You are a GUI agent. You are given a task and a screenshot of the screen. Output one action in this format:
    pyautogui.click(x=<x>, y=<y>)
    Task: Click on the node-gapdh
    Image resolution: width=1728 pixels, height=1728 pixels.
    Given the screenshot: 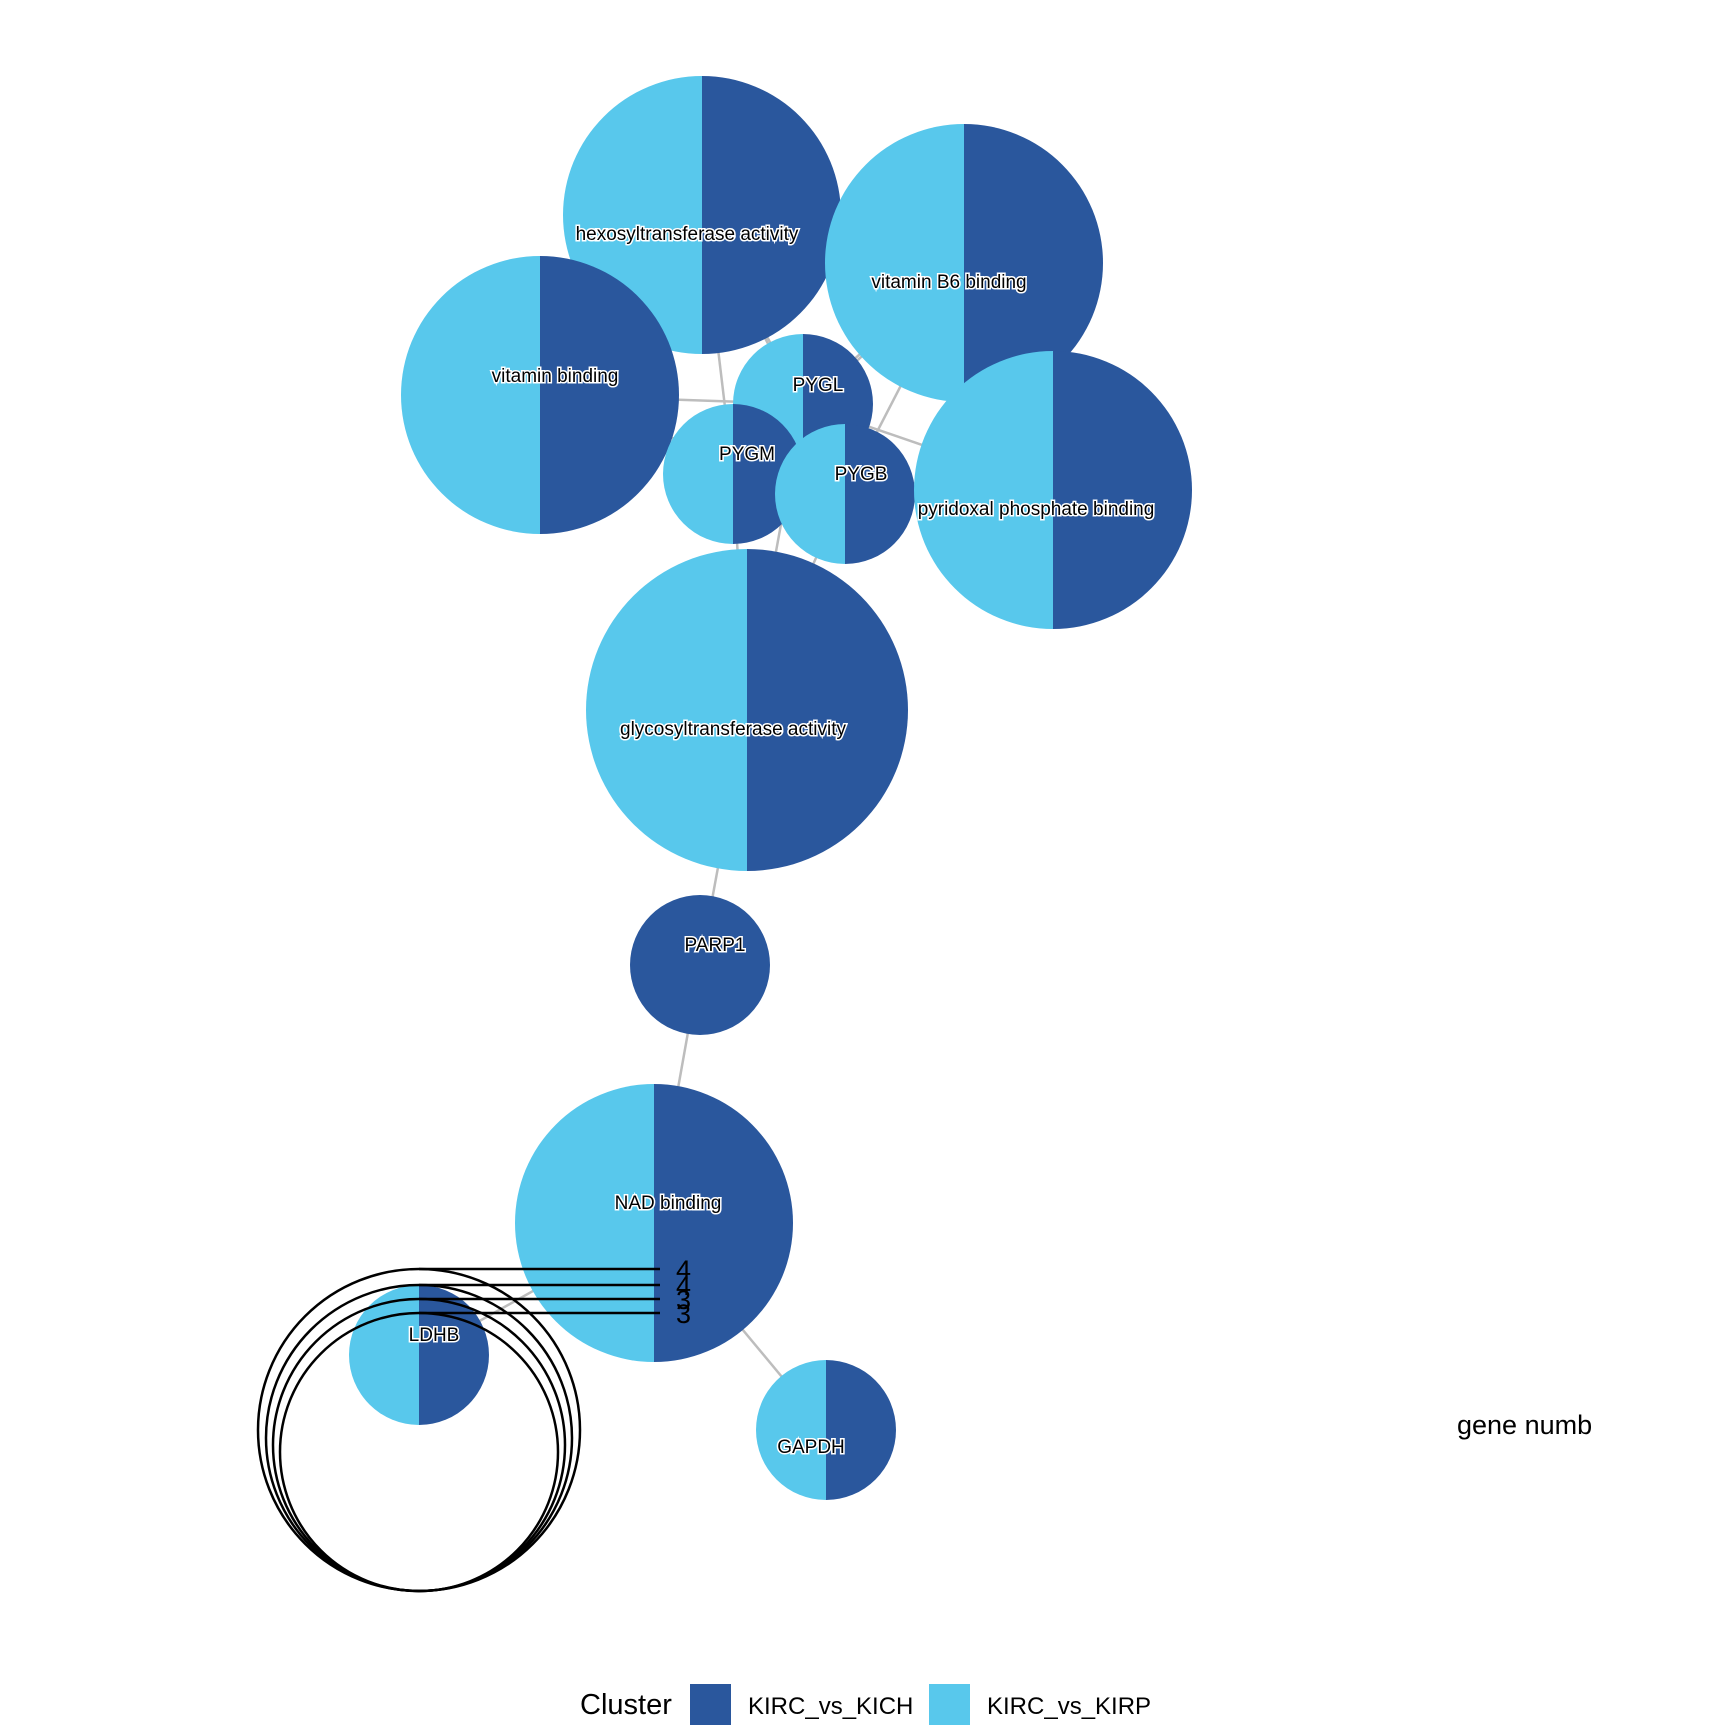 What is the action you would take?
    pyautogui.click(x=826, y=1430)
    